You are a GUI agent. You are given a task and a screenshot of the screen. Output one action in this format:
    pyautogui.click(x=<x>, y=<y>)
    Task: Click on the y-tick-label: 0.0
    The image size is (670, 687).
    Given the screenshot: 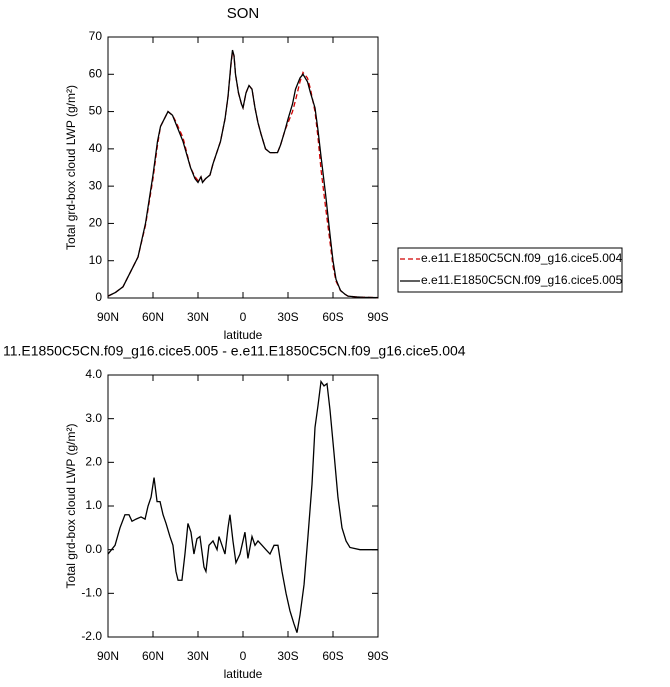 What is the action you would take?
    pyautogui.click(x=93, y=549)
    